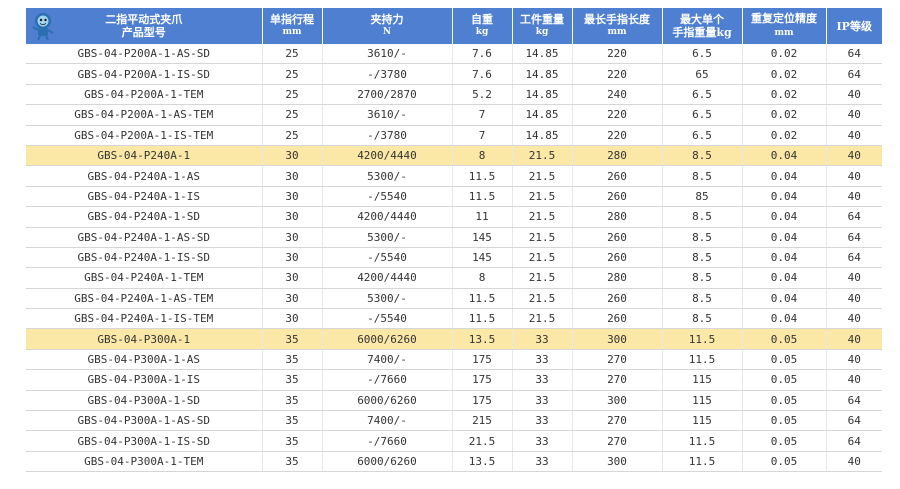 Image resolution: width=900 pixels, height=489 pixels. Describe the element at coordinates (617, 32) in the screenshot. I see `header-finger-length-unit: mm` at that location.